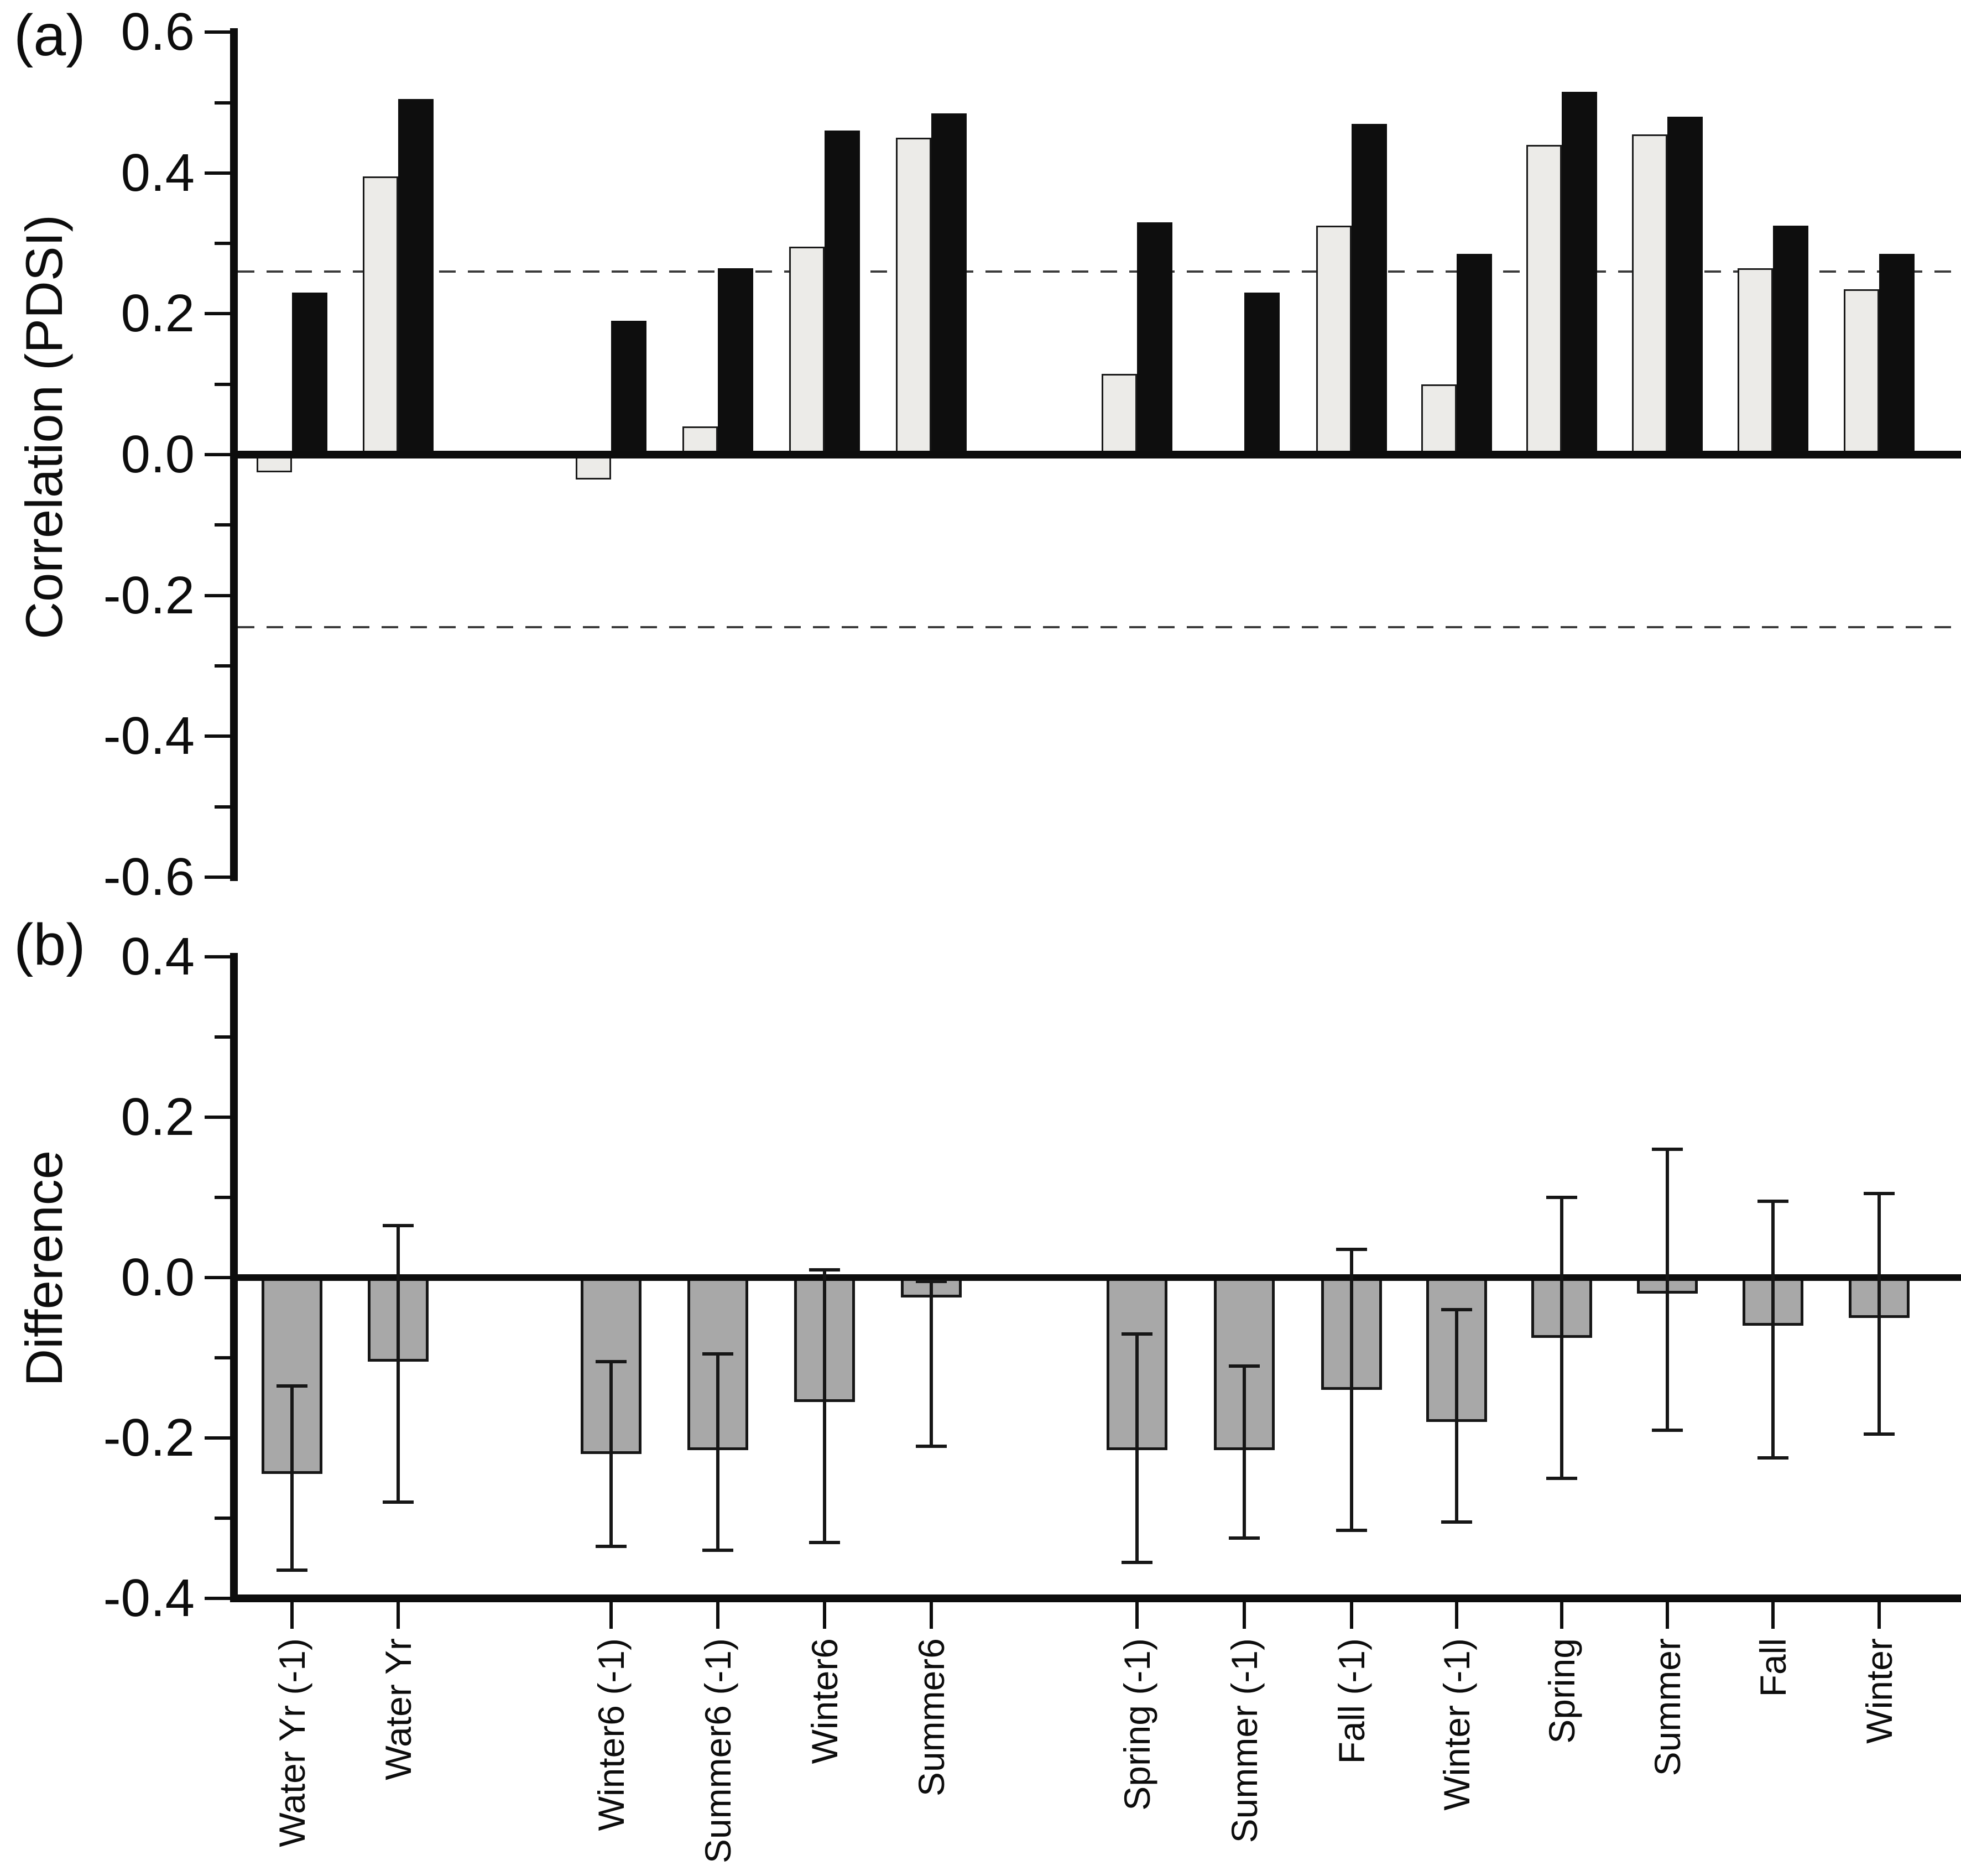 This screenshot has height=1876, width=1961. Describe the element at coordinates (1095, 454) in the screenshot. I see `panel-a-zero-line` at that location.